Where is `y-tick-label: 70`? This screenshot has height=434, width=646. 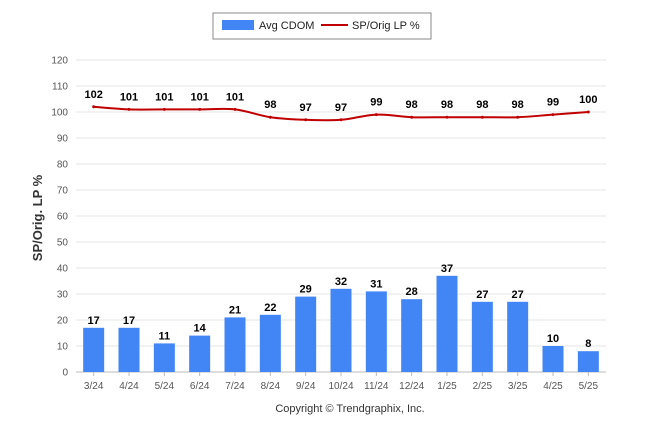
y-tick-label: 70 is located at coordinates (63, 191).